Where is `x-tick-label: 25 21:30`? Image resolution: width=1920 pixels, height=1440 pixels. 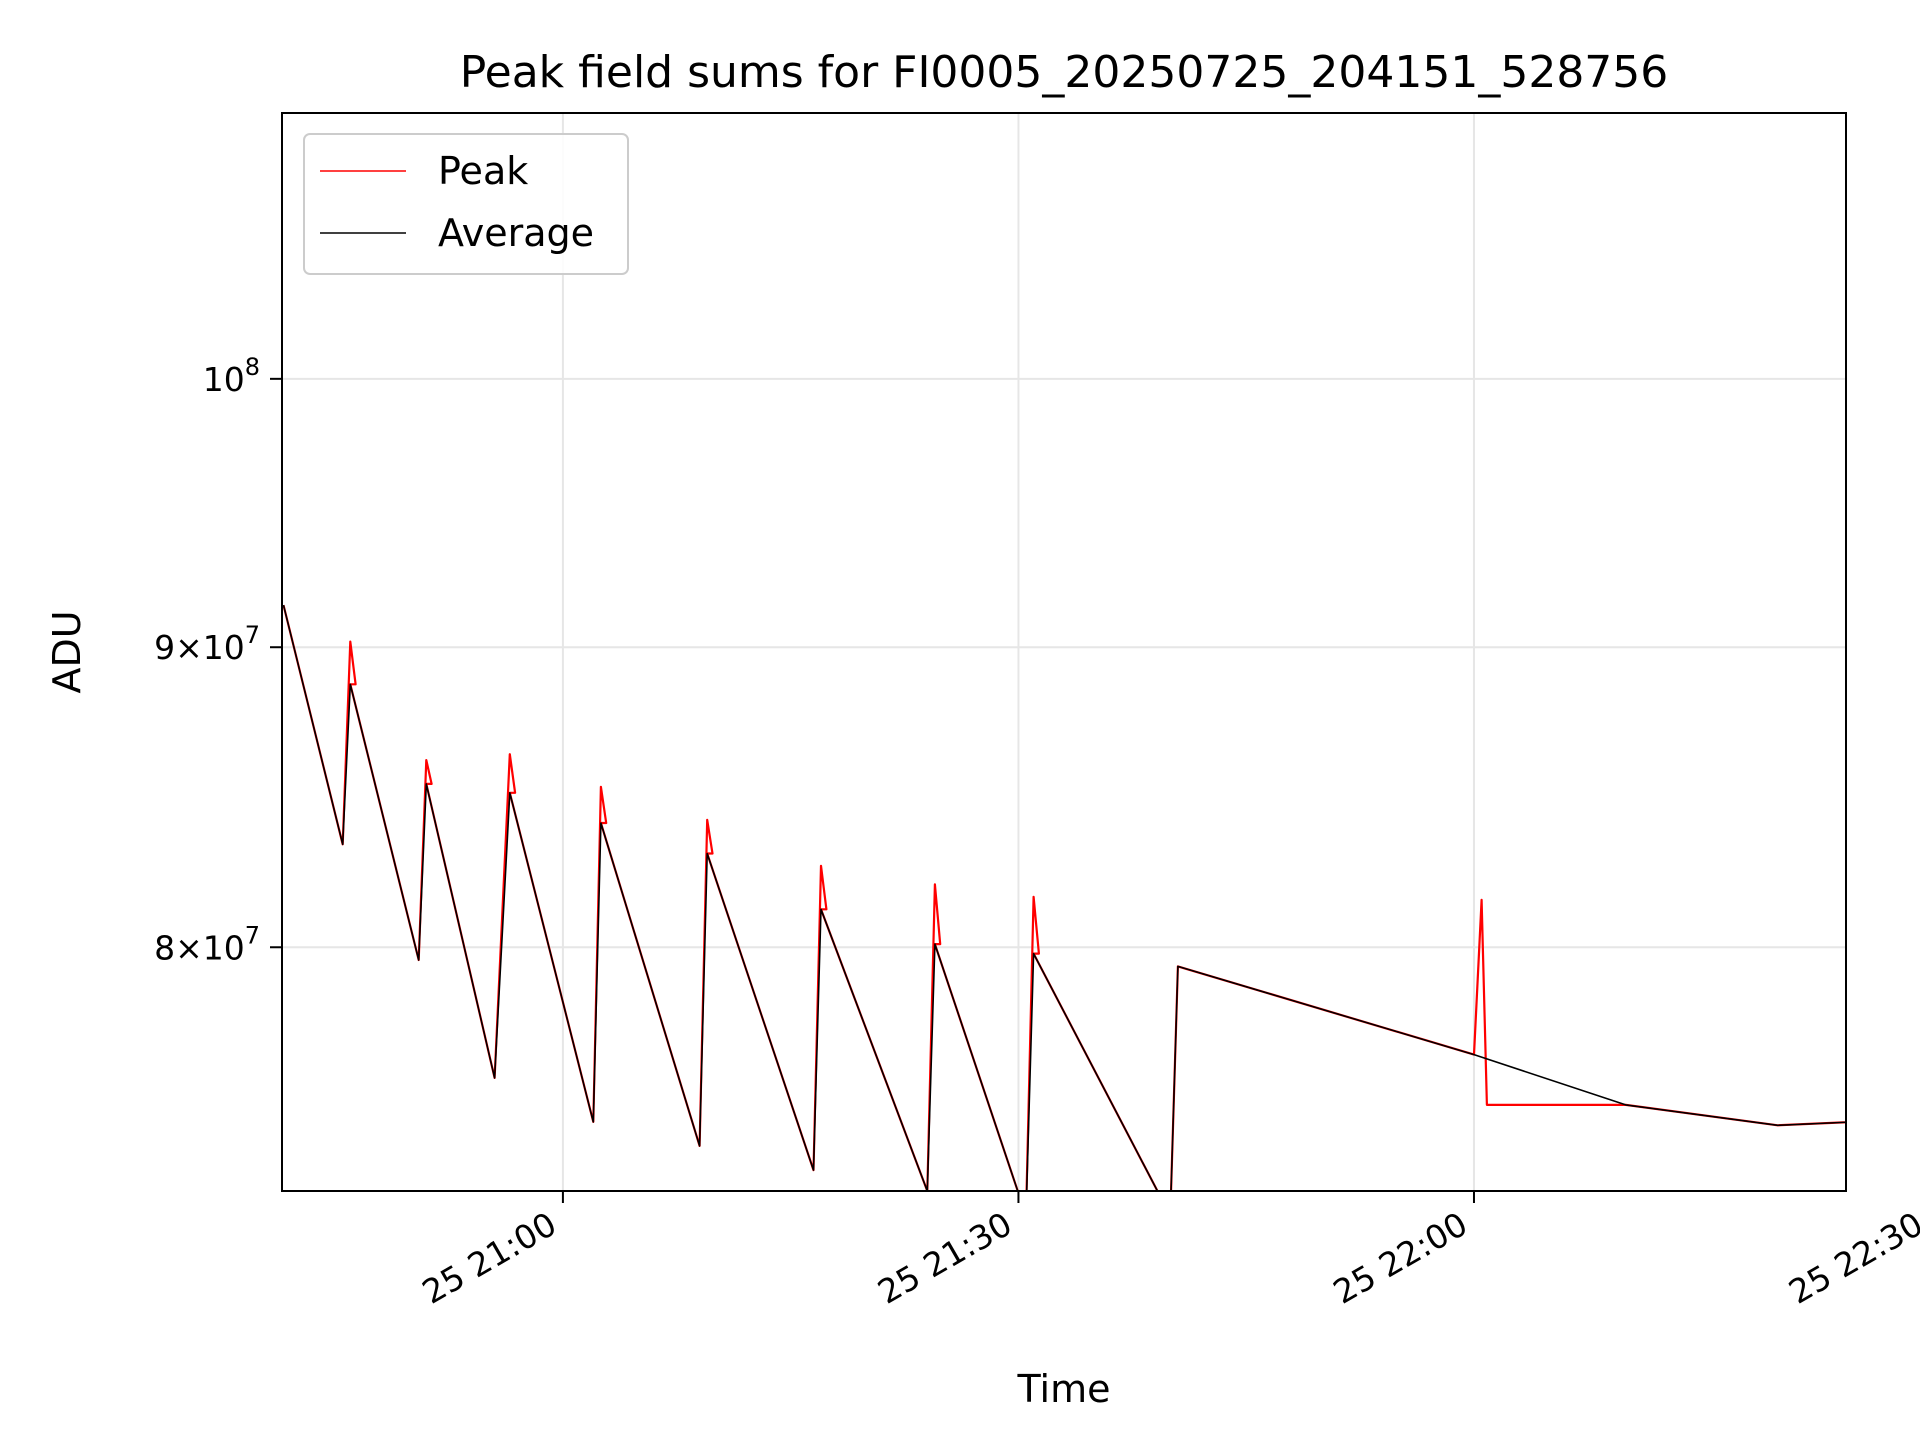 x-tick-label: 25 21:30 is located at coordinates (944, 1258).